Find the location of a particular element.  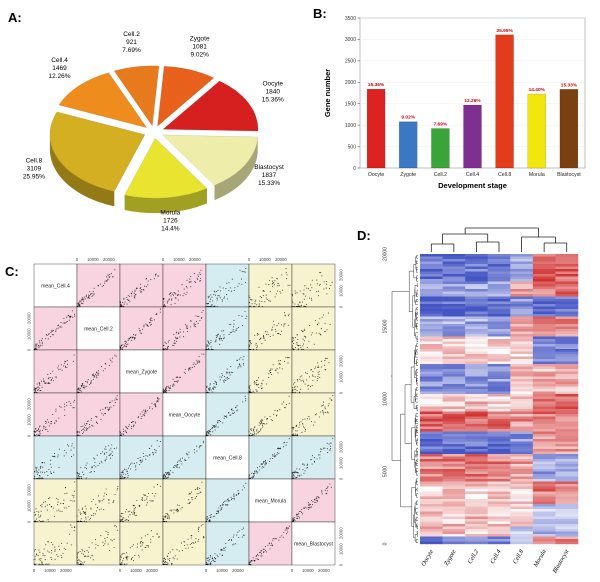

y-axis-title: Gene number is located at coordinates (327, 93).